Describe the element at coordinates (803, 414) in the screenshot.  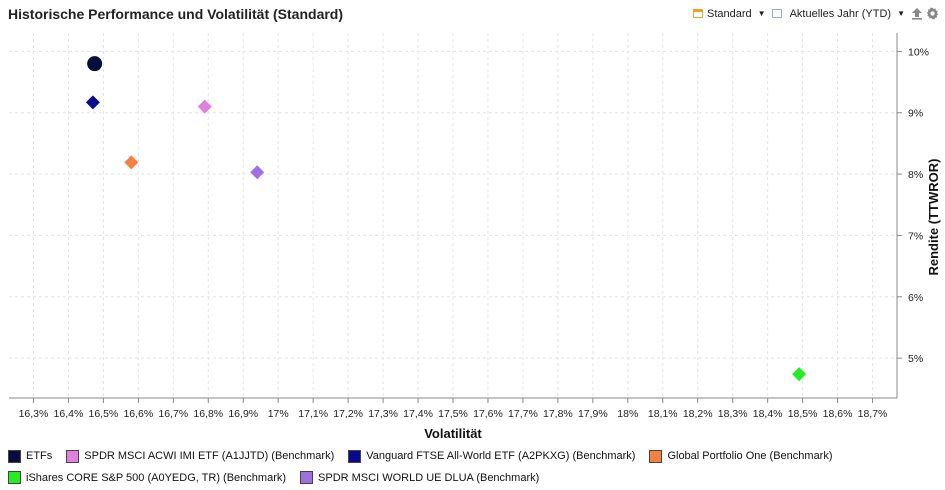
I see `x-tick-label: 18,5%` at that location.